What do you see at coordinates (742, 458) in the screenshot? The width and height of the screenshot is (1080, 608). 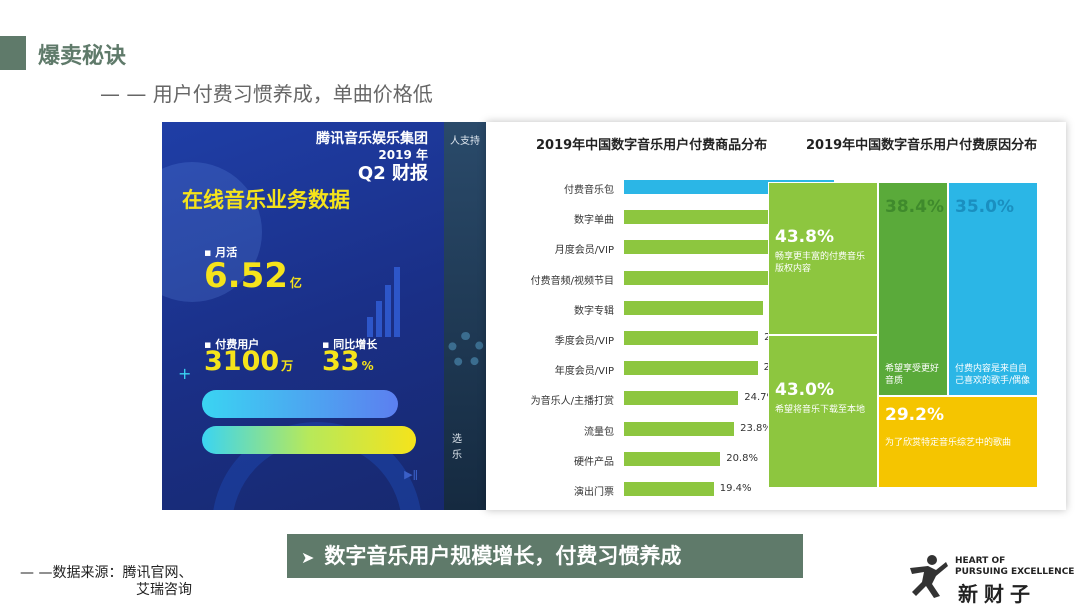 I see `bar-value-label: 20.8%` at bounding box center [742, 458].